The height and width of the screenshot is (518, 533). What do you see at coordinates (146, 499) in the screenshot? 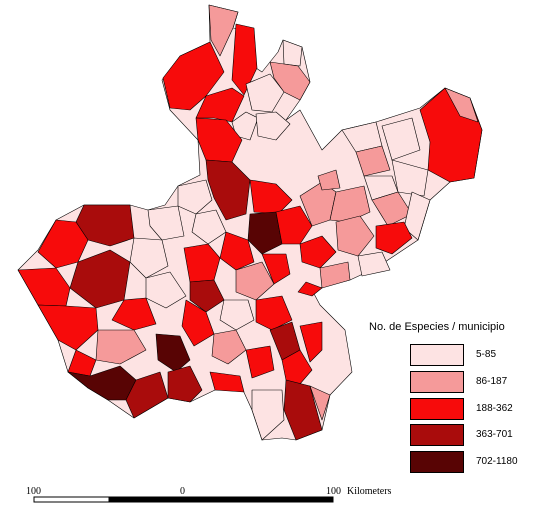
I see `scale-segment-middle` at bounding box center [146, 499].